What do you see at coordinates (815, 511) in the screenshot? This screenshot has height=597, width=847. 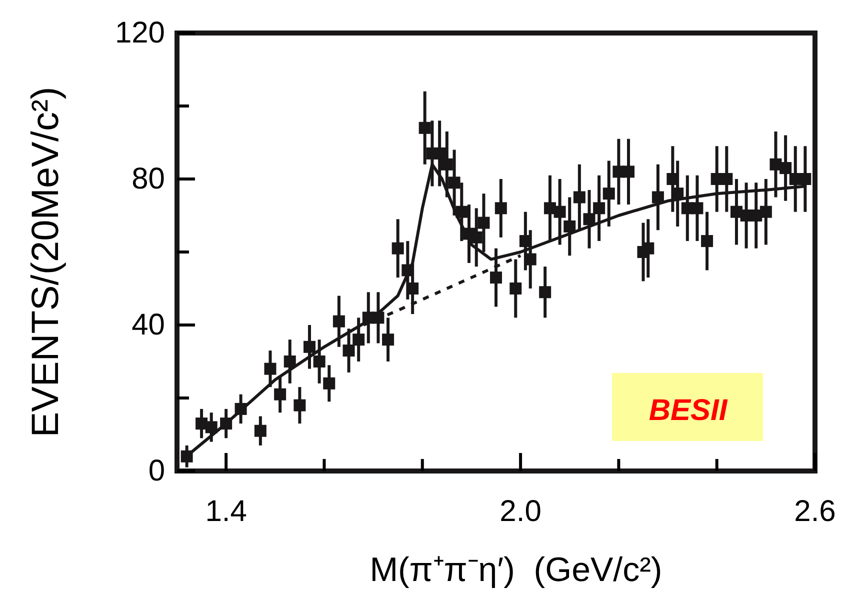 I see `x-tick-label: 2.6` at bounding box center [815, 511].